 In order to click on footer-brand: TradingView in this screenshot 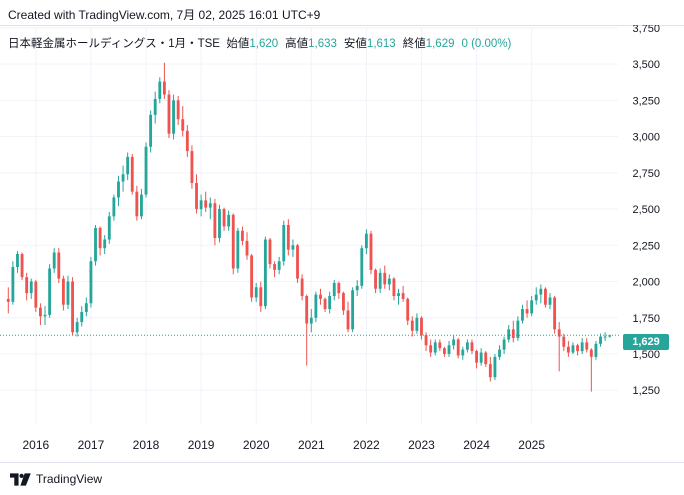, I will do `click(56, 479)`.